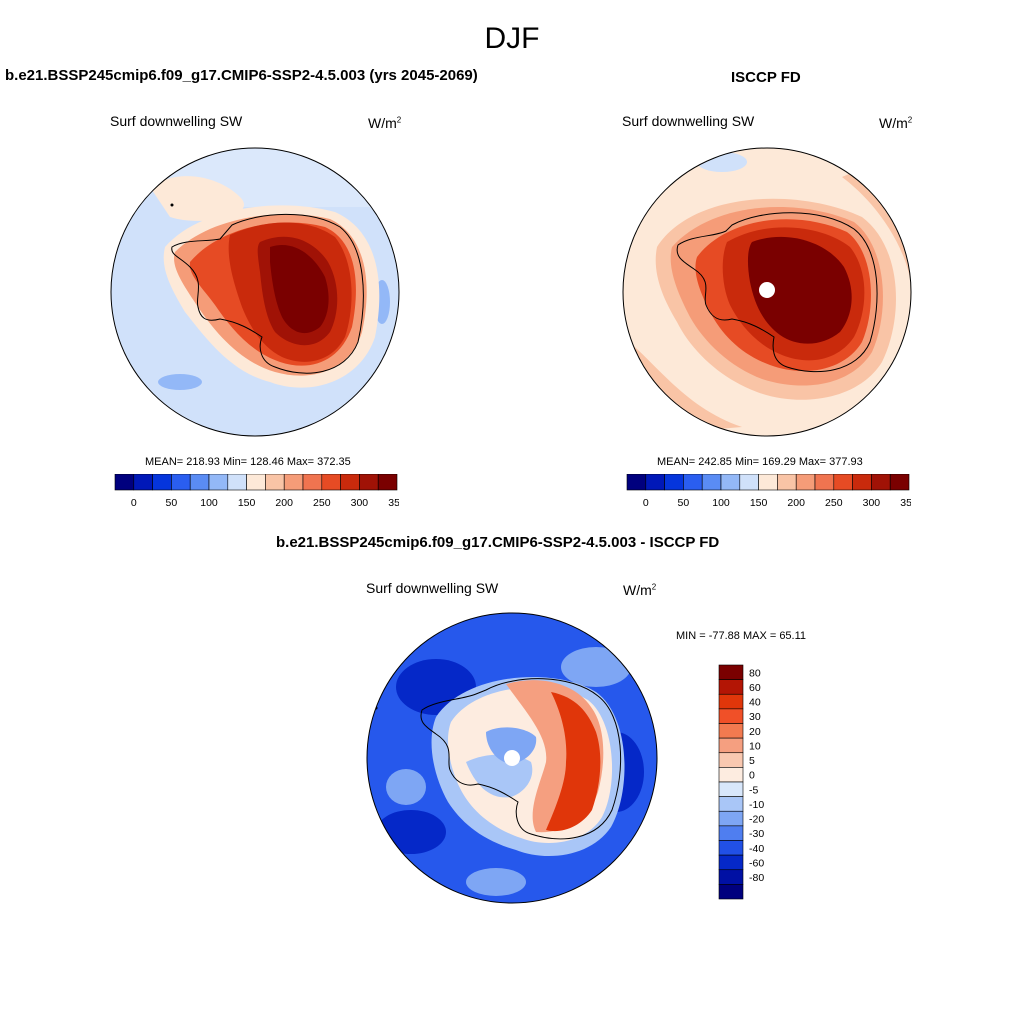 The image size is (1024, 1024). I want to click on colorbar-tick-label: 60, so click(755, 688).